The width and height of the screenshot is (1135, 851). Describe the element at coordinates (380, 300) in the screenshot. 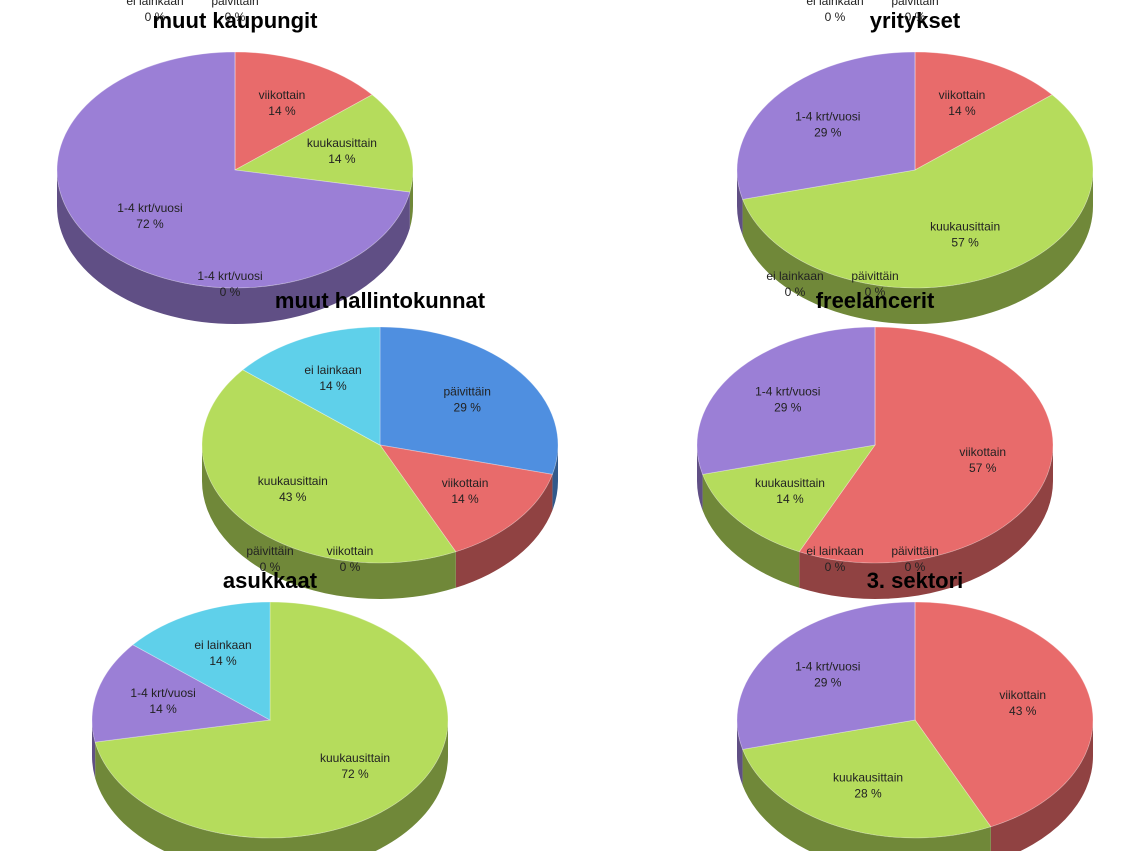

I see `chart-title: muut hallintokunnat` at that location.